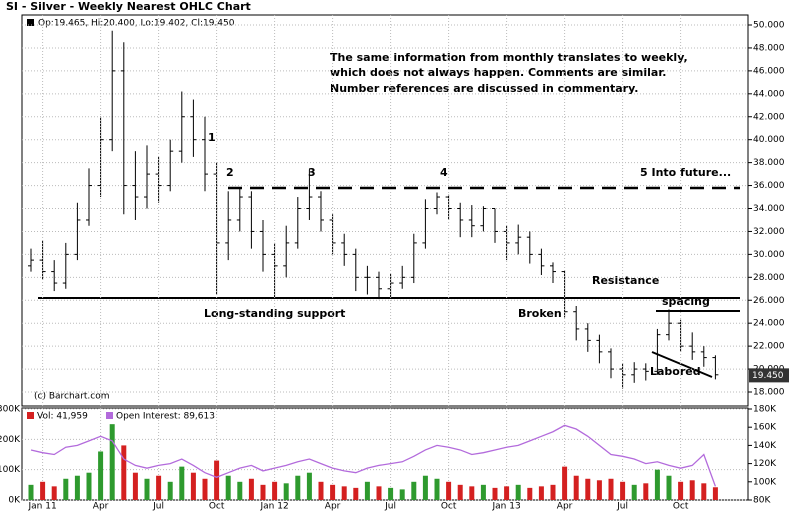 The height and width of the screenshot is (513, 800). I want to click on y-tick-label: 30.000, so click(769, 255).